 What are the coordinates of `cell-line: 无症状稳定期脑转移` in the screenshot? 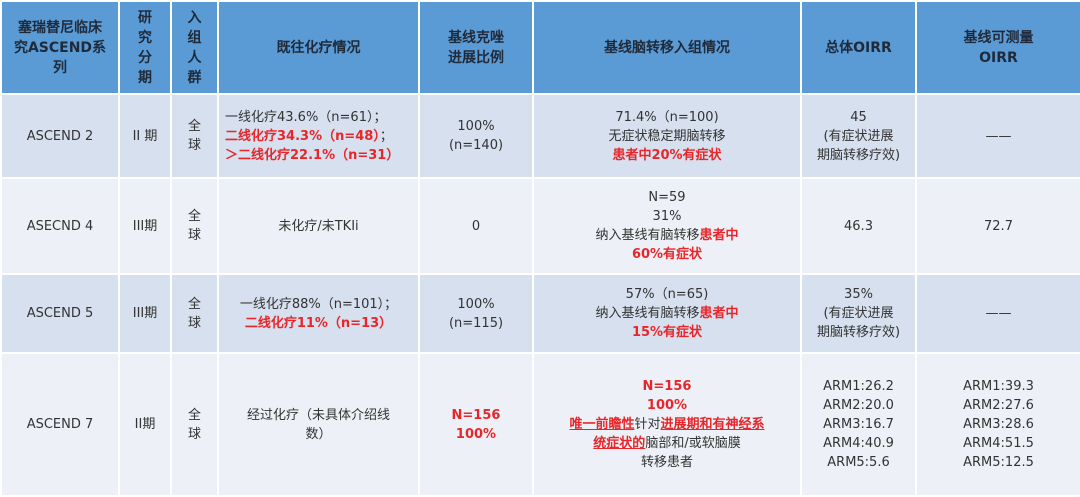 It's located at (667, 136).